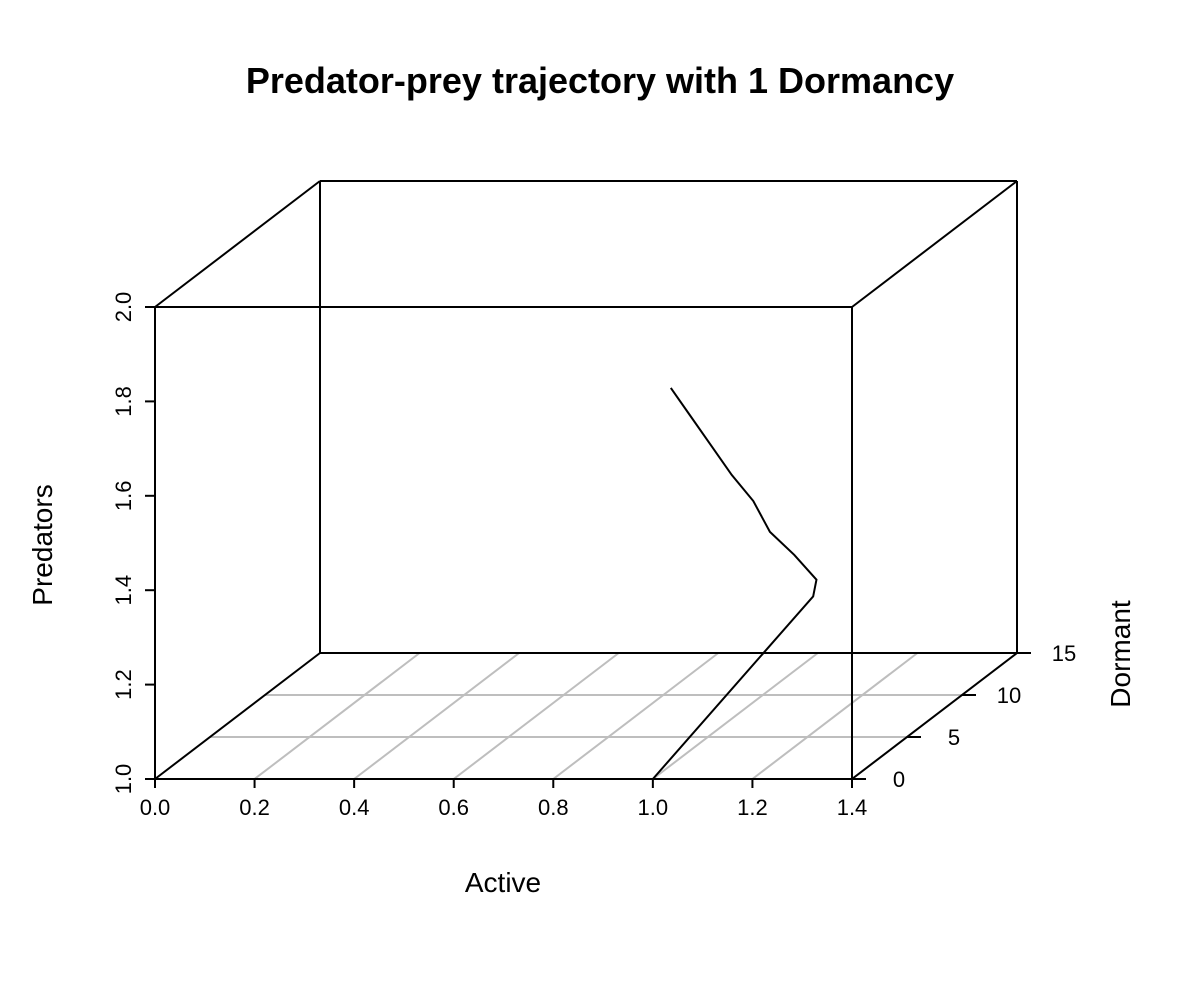 This screenshot has height=1000, width=1200. I want to click on x-tick-label: 0.2, so click(254, 807).